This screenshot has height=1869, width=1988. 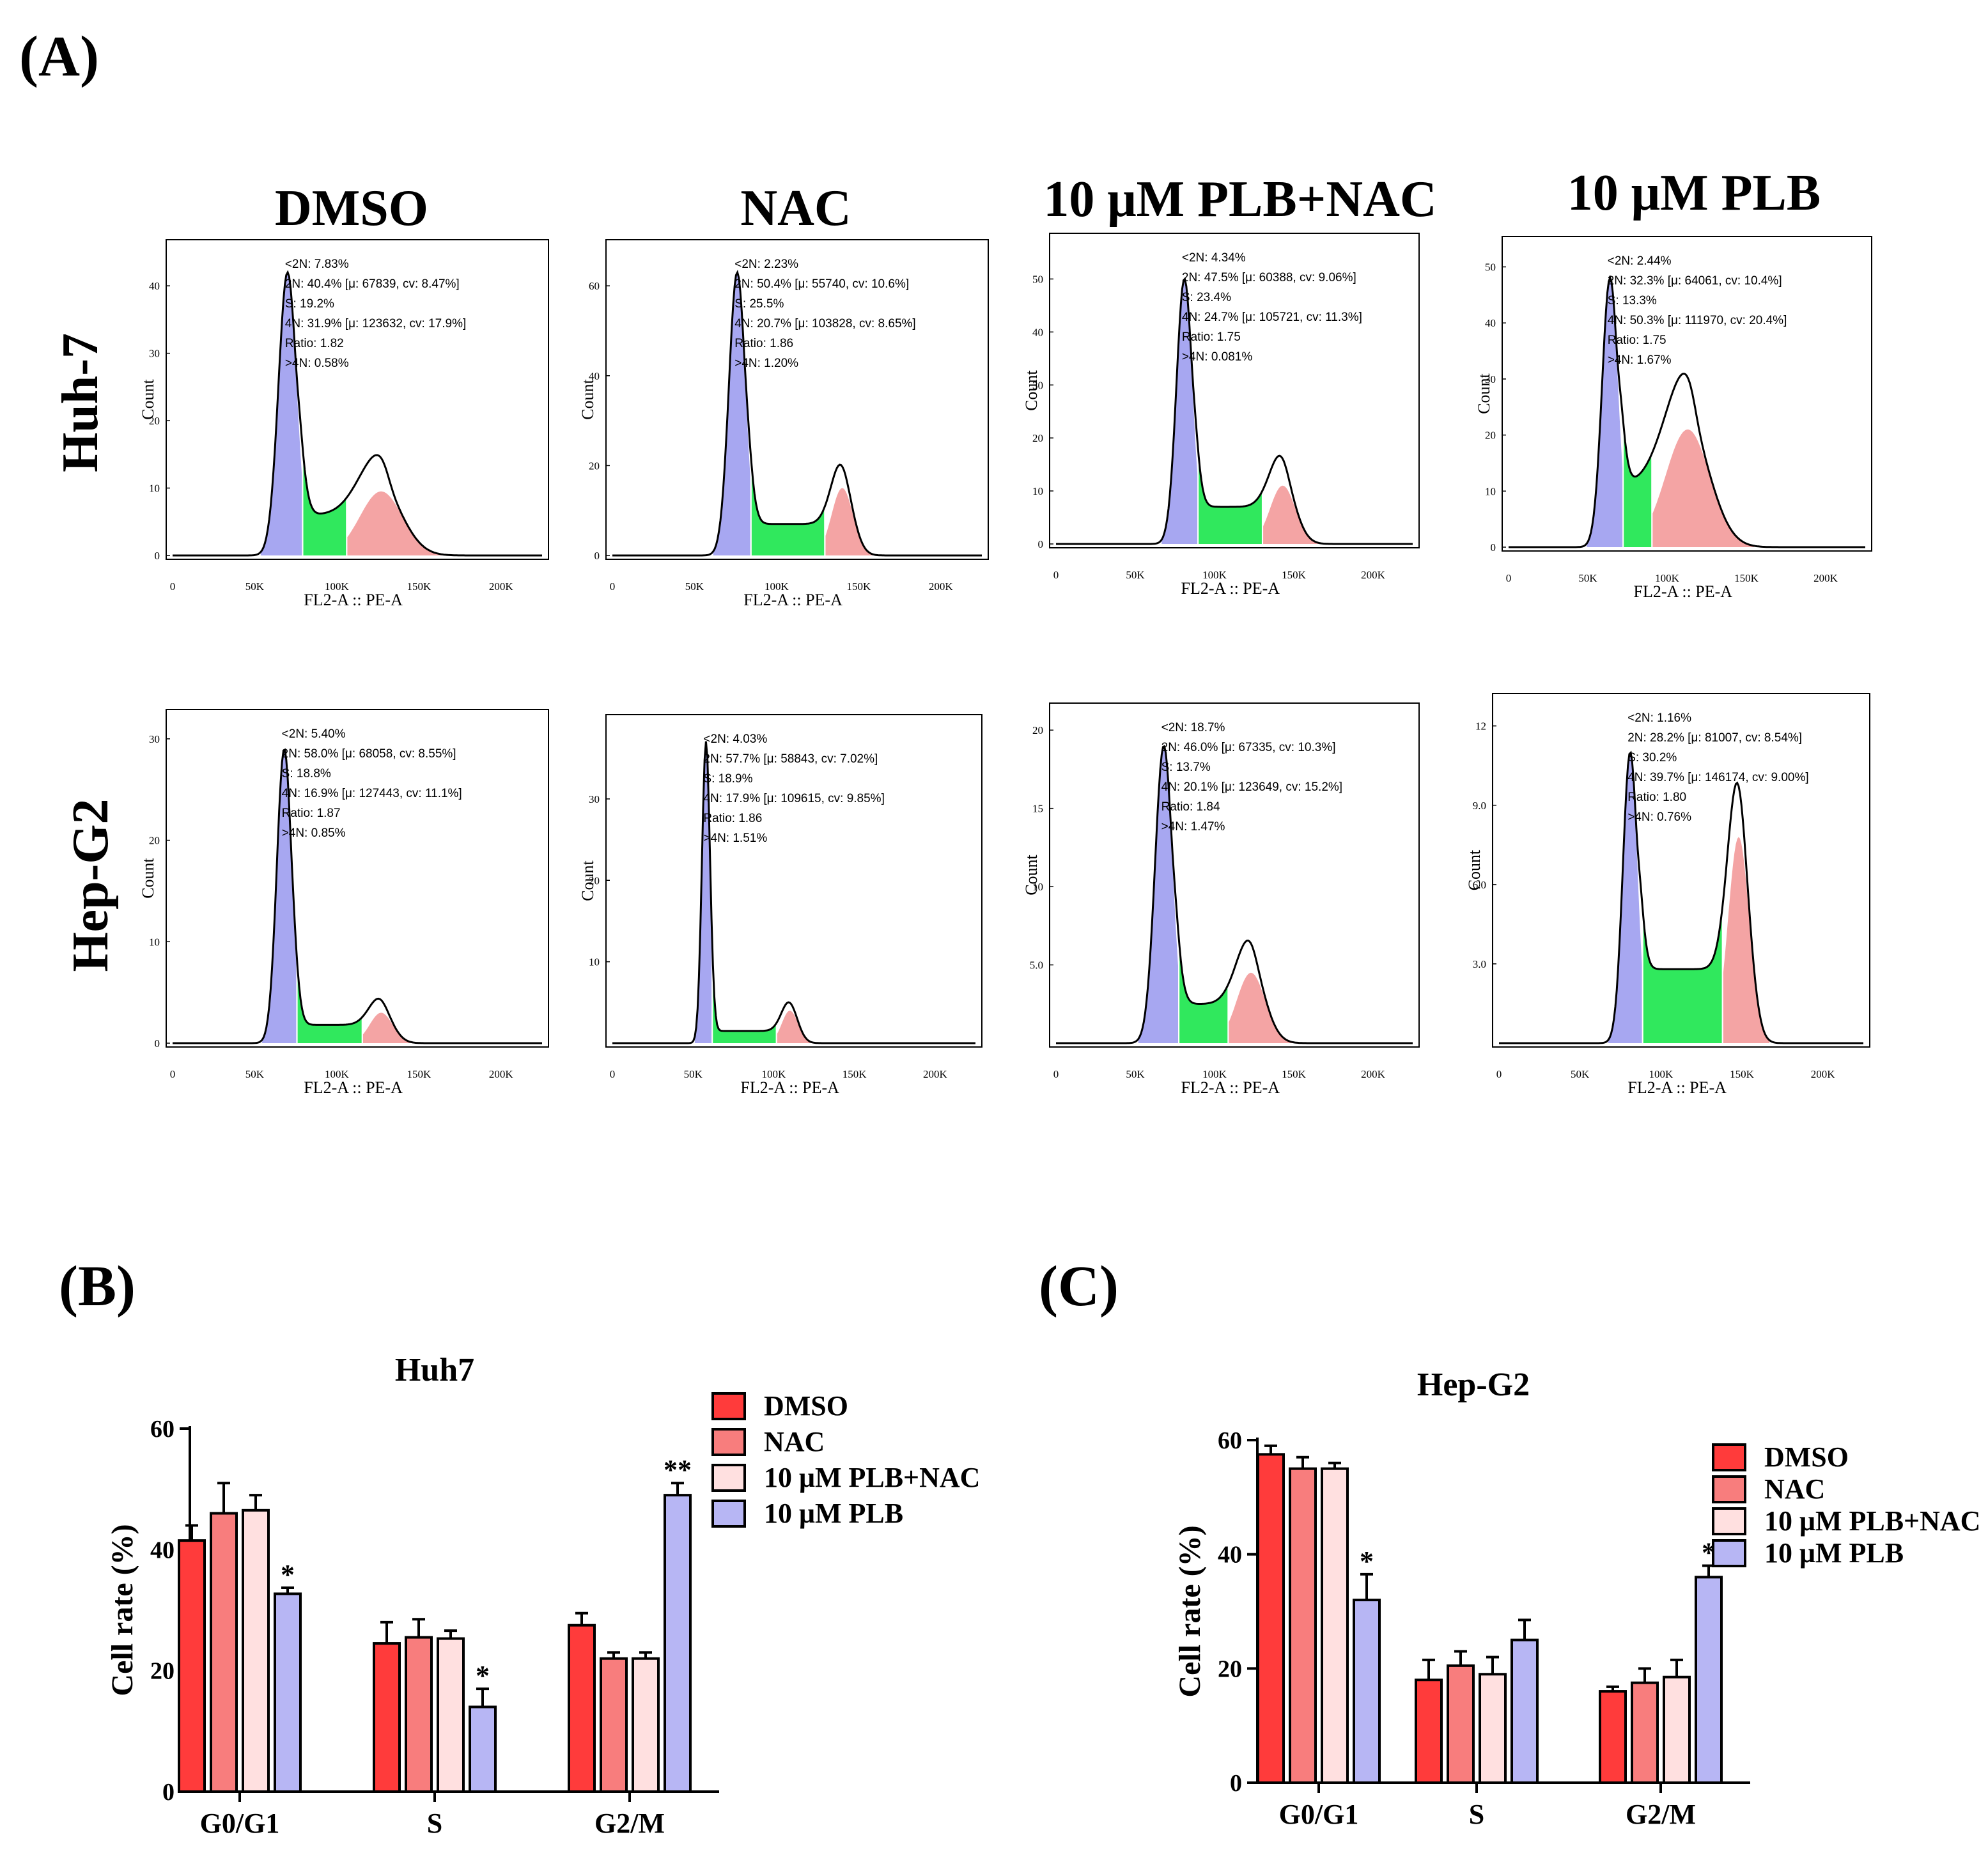 What do you see at coordinates (1037, 279) in the screenshot?
I see `y-tick-label: 50` at bounding box center [1037, 279].